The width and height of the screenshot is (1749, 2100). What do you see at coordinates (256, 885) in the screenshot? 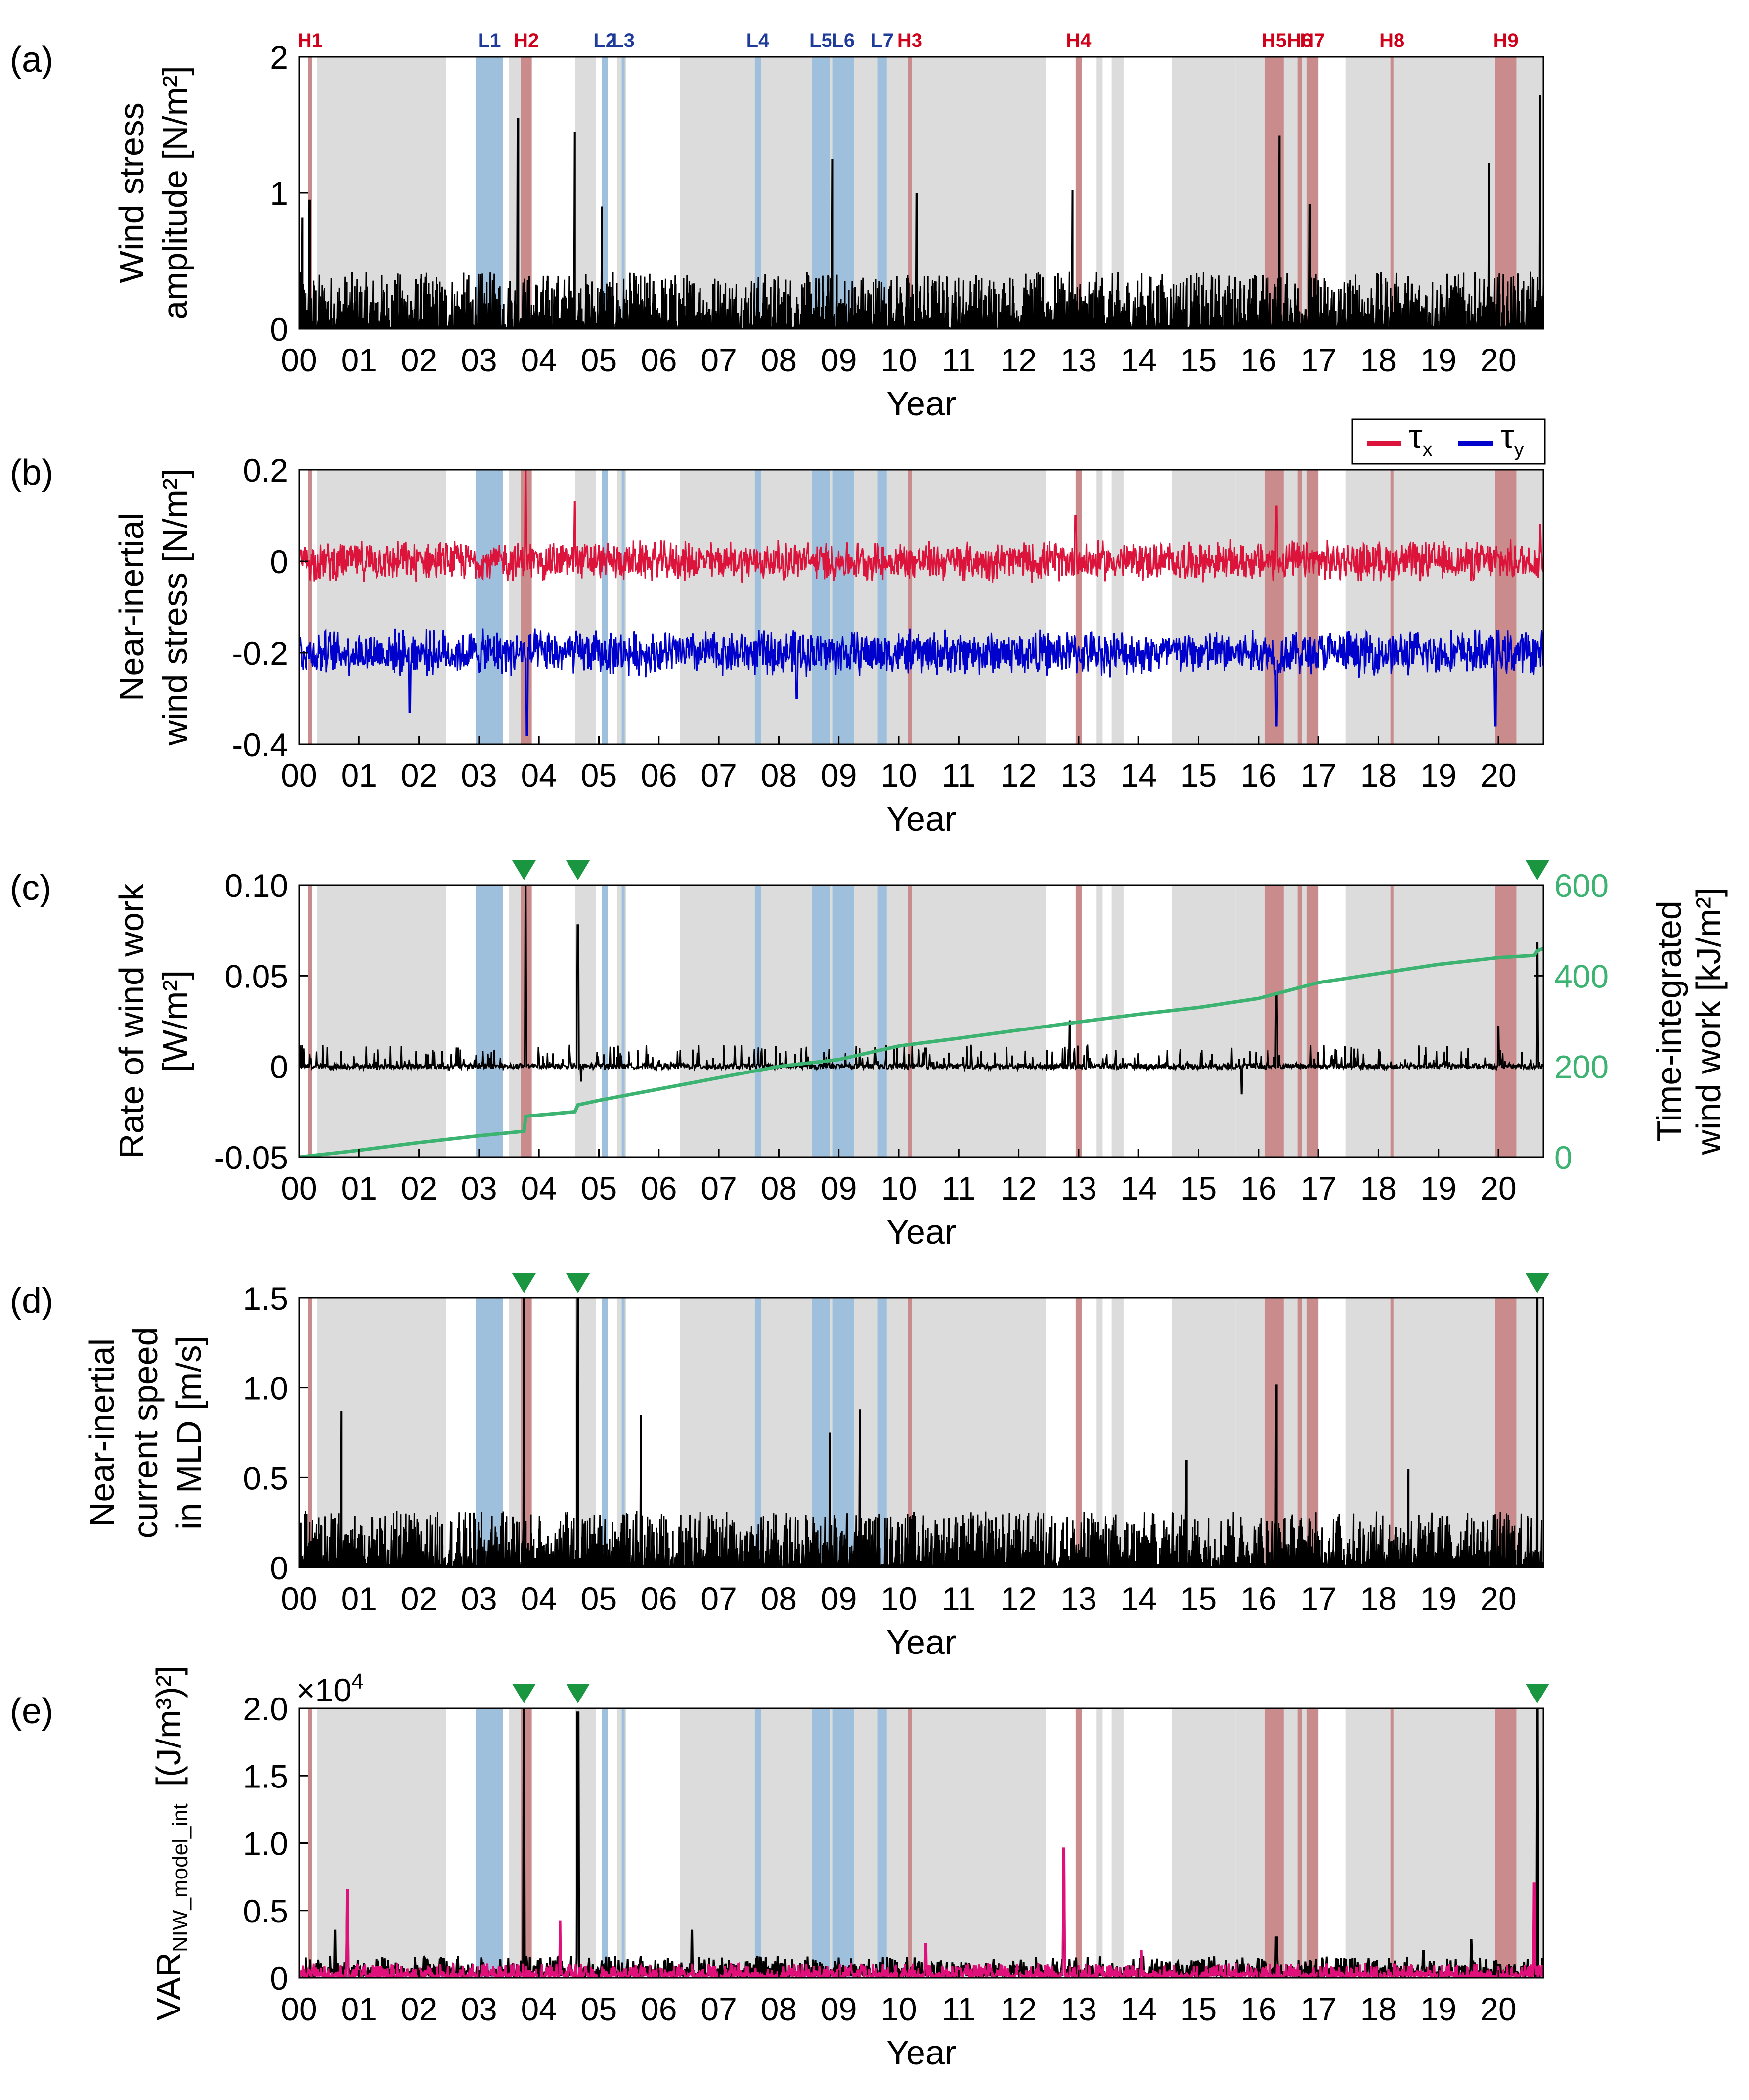
I see `y-tick-label: 0.10` at bounding box center [256, 885].